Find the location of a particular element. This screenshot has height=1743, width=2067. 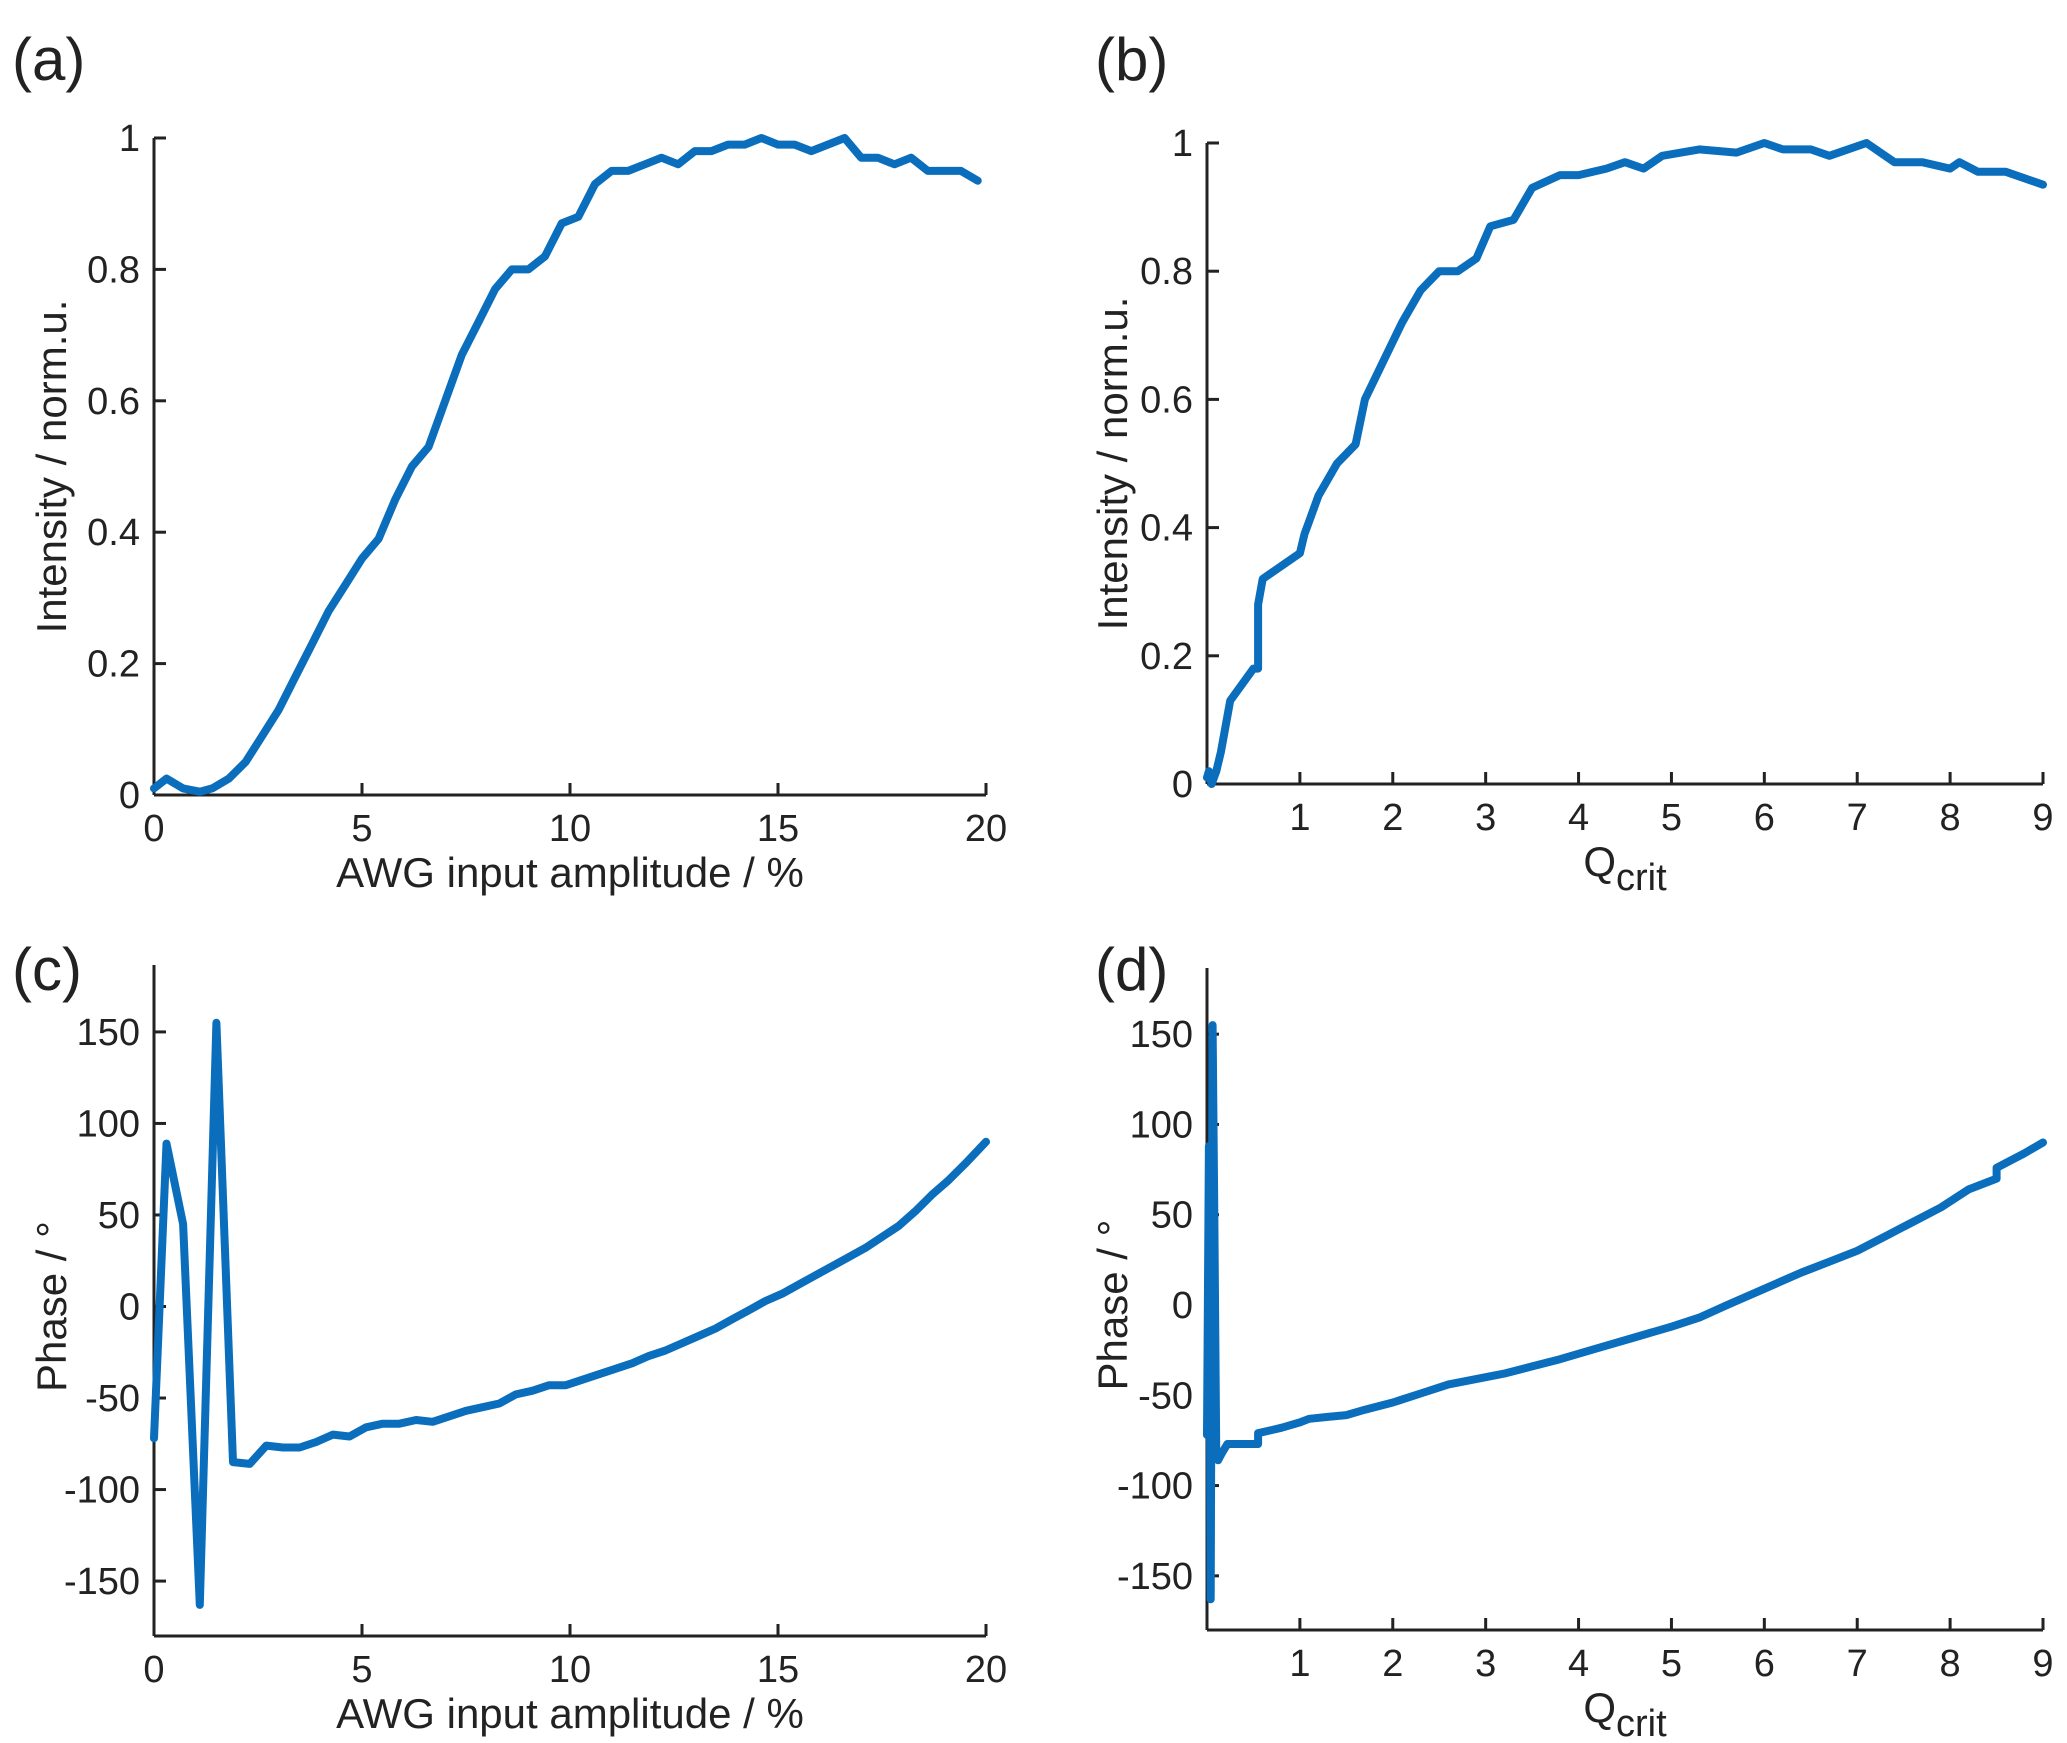

panel-label: (c) is located at coordinates (47, 969).